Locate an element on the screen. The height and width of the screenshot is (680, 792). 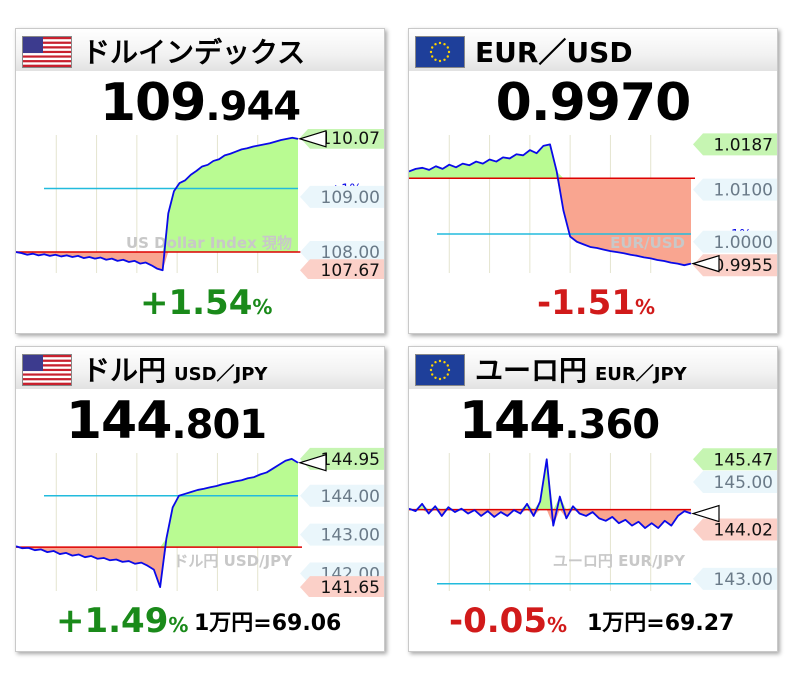
price-label: 144.95 is located at coordinates (350, 460).